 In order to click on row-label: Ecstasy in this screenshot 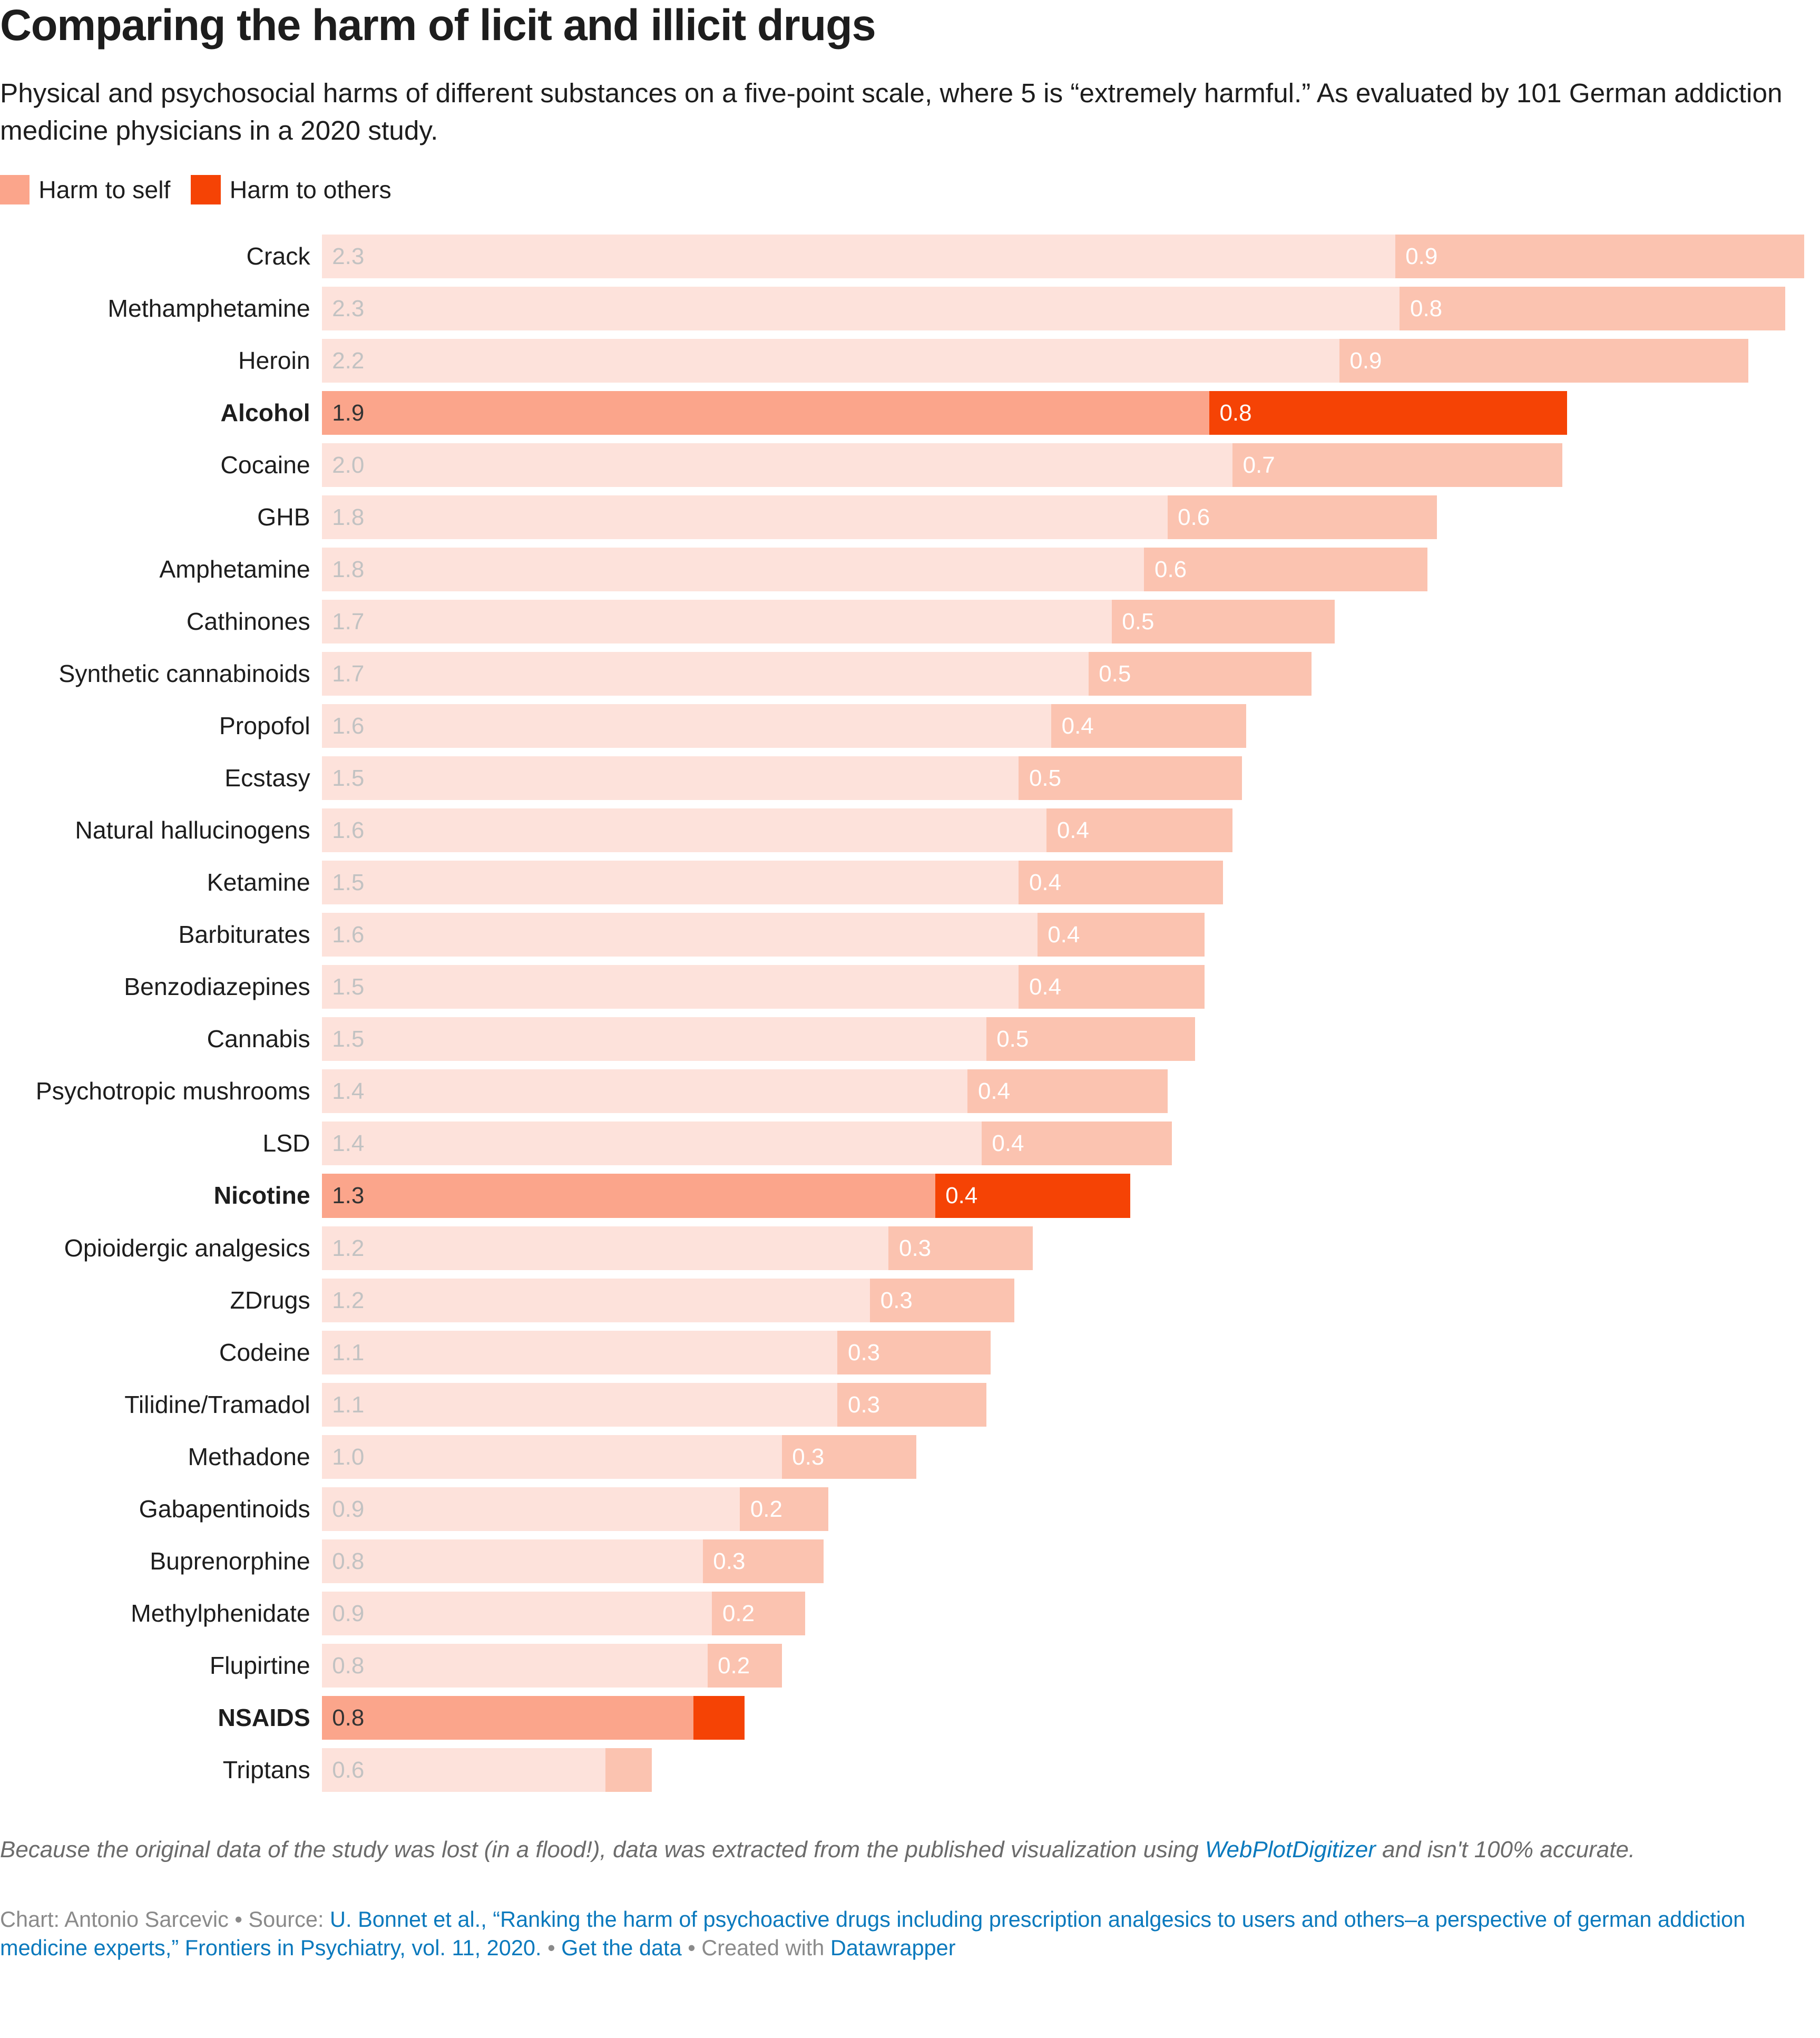, I will do `click(267, 778)`.